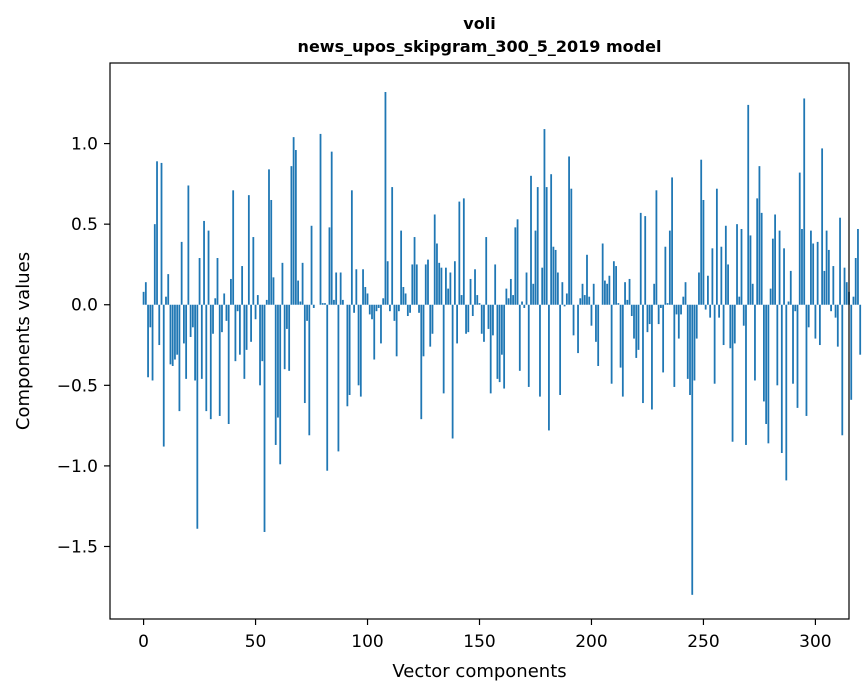 The height and width of the screenshot is (696, 867). Describe the element at coordinates (479, 642) in the screenshot. I see `x-tick-label: 150` at that location.